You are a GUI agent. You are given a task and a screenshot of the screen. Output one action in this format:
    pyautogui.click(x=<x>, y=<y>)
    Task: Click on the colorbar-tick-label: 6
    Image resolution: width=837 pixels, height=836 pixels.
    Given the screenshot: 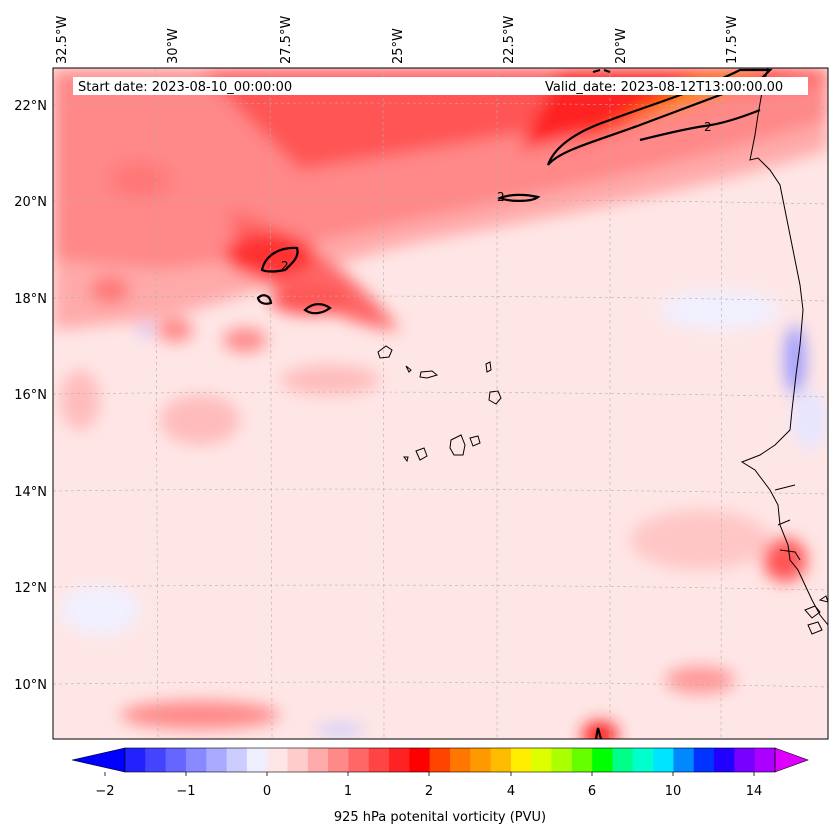 What is the action you would take?
    pyautogui.click(x=592, y=791)
    